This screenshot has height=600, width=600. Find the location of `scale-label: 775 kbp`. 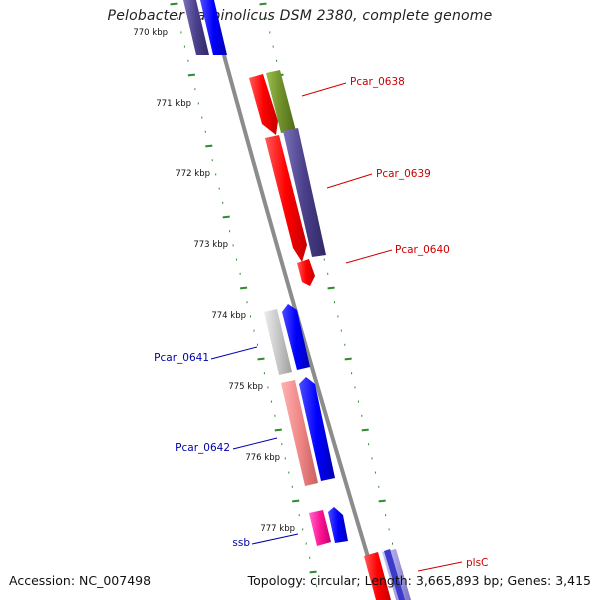

scale-label: 775 kbp is located at coordinates (245, 387).